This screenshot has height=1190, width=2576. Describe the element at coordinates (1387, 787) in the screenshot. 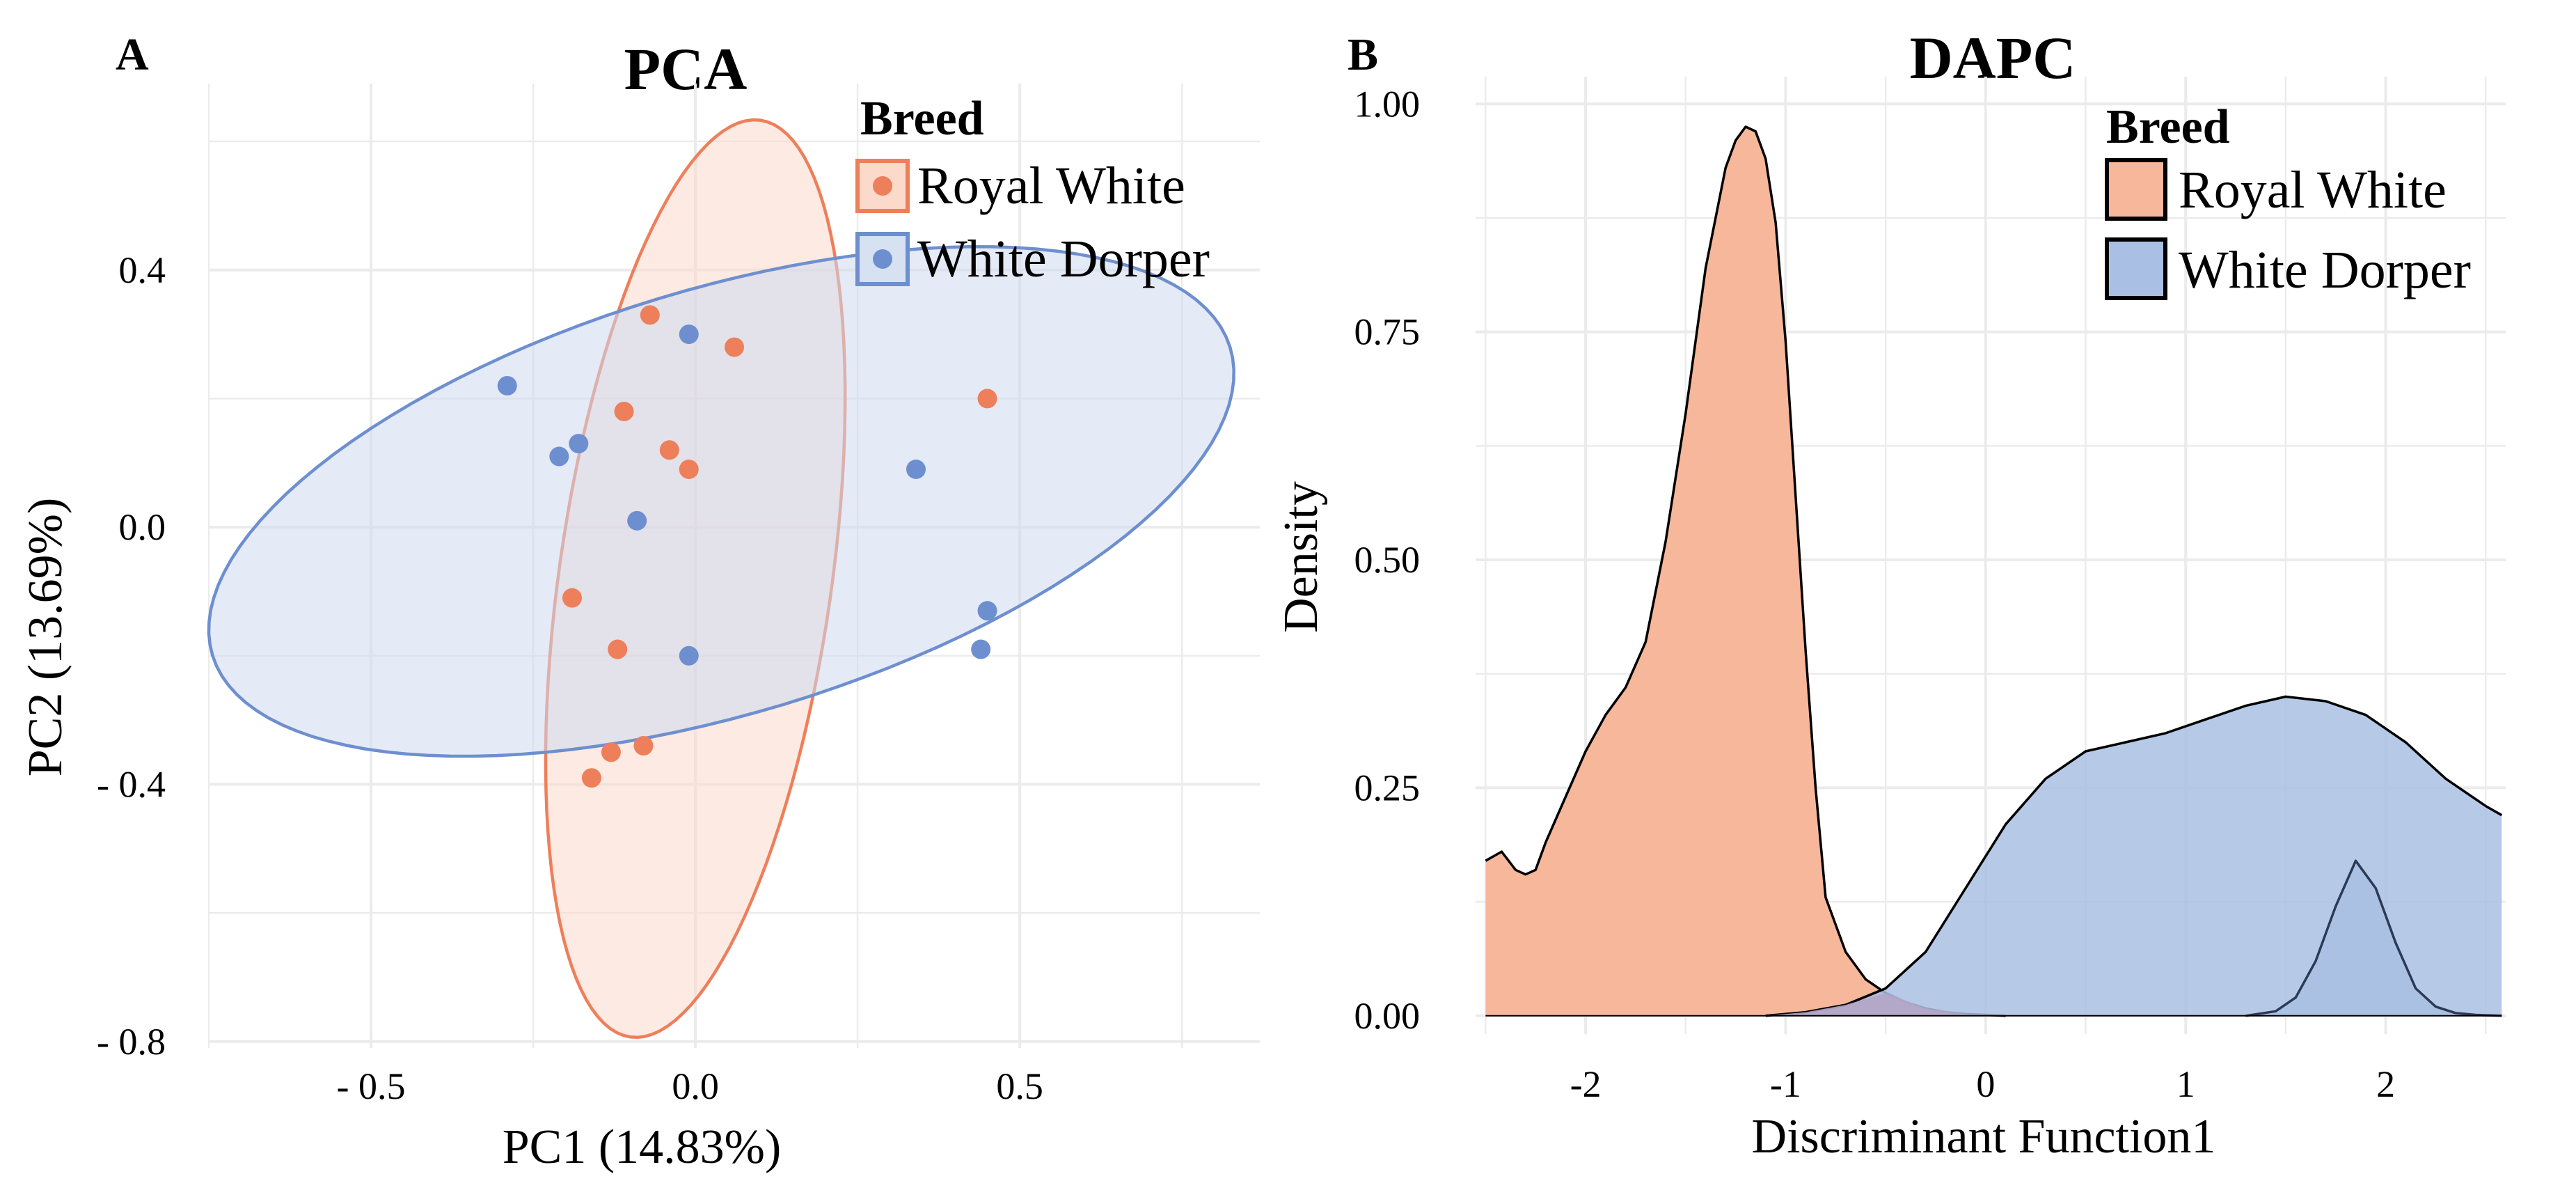

I see `dapc-y-tick-label: 0.25` at that location.